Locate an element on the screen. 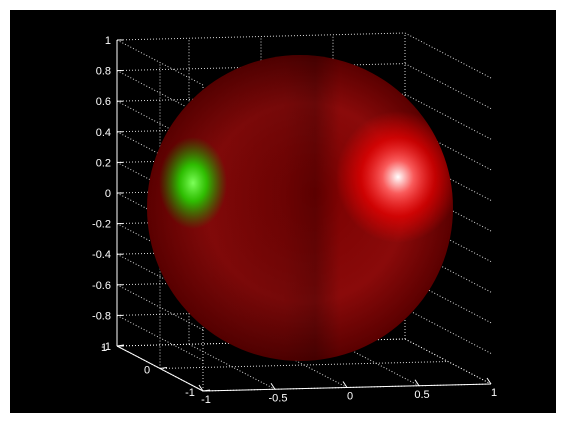 The image size is (566, 423). z-tick-label: 1 is located at coordinates (108, 41).